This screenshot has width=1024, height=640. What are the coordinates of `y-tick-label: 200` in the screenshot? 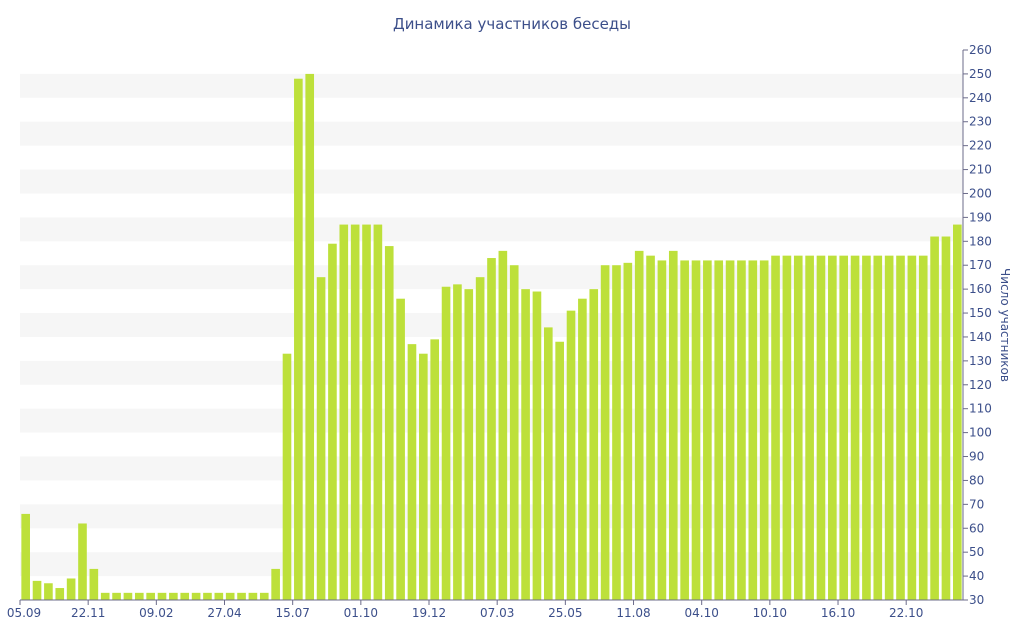 It's located at (980, 193).